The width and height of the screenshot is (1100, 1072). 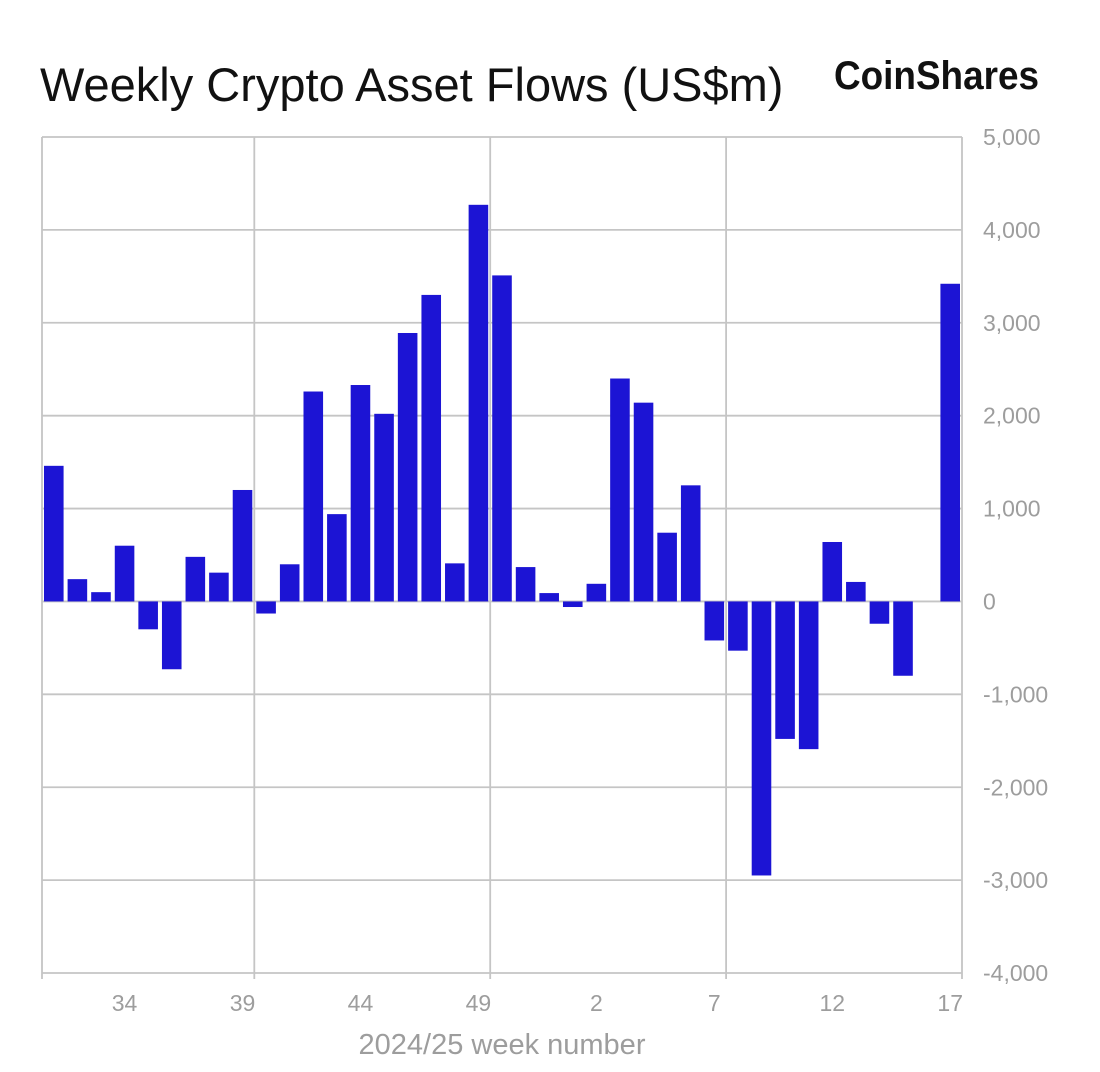 What do you see at coordinates (361, 1003) in the screenshot?
I see `x-tick-label: 44` at bounding box center [361, 1003].